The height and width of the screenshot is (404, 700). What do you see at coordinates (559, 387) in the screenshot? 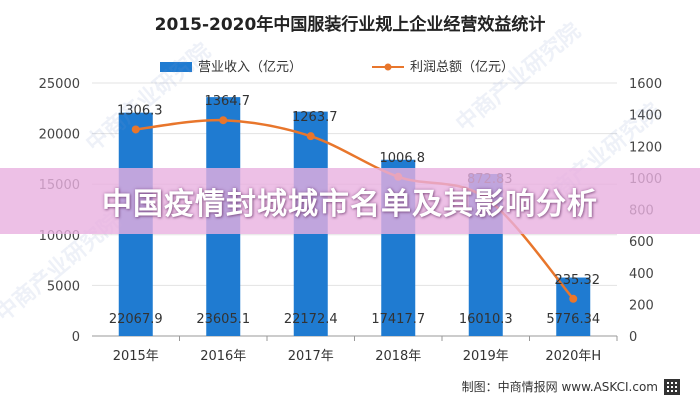
I see `credit-text: 制图：中商情报网 www.ASKCI.com` at bounding box center [559, 387].